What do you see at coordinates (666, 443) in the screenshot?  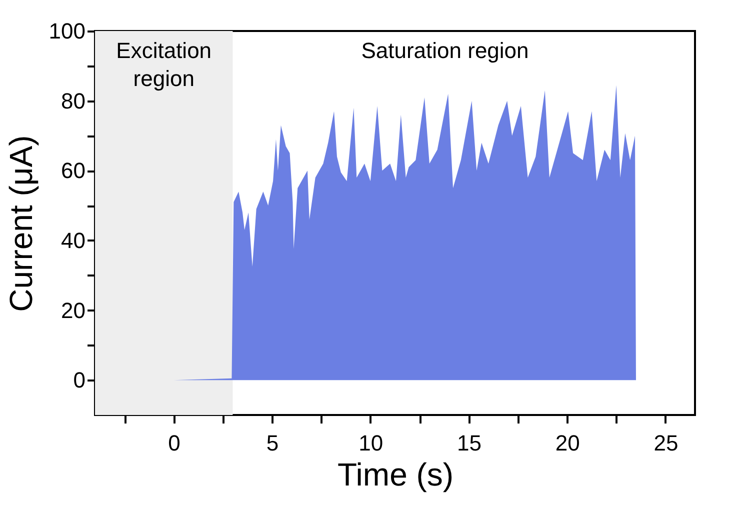 I see `x-tick-label: 25` at bounding box center [666, 443].